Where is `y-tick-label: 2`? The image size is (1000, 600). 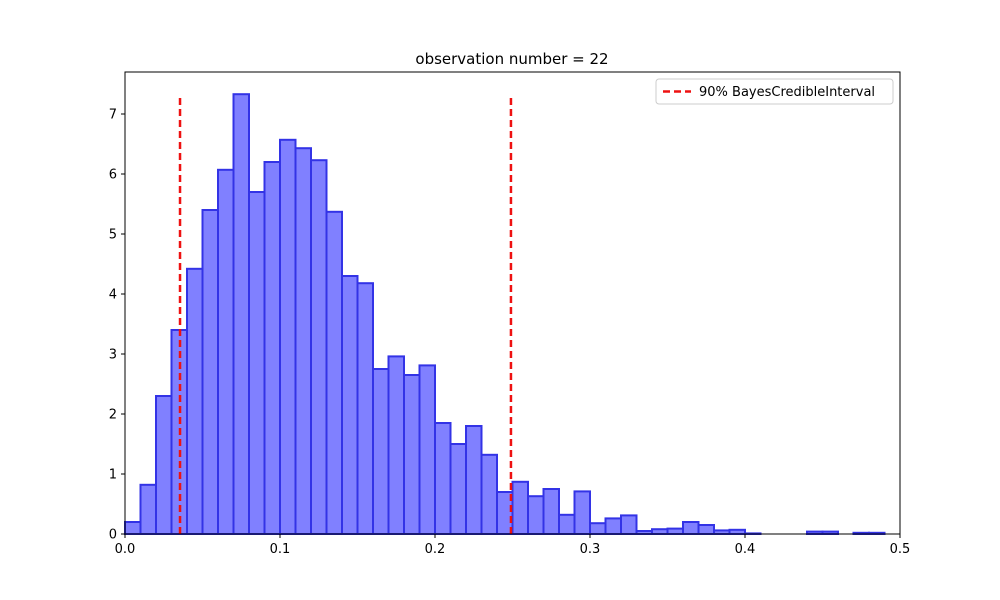 y-tick-label: 2 is located at coordinates (113, 415).